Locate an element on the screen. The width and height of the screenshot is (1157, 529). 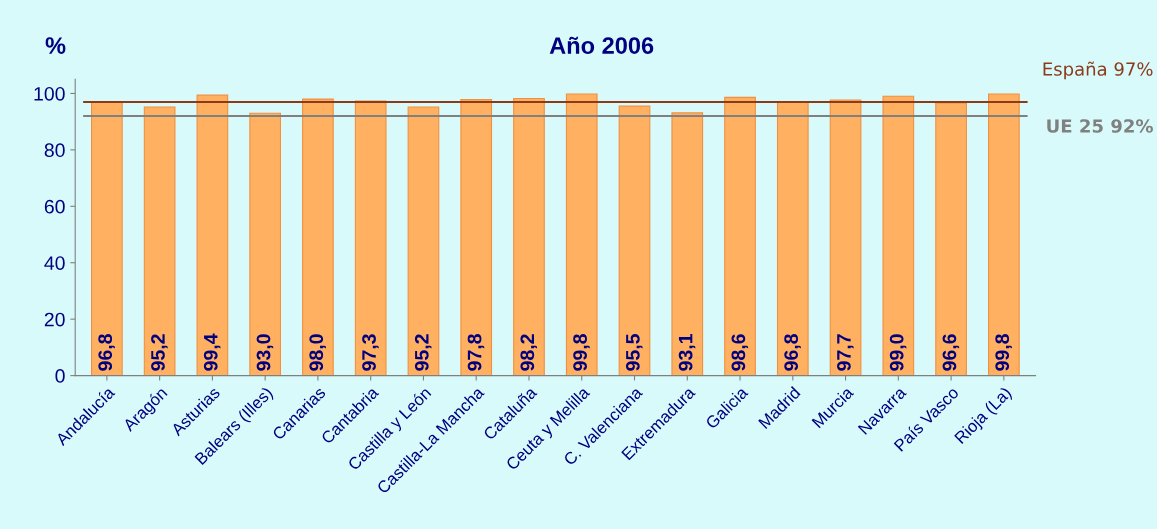
chart-title: Año 2006 is located at coordinates (601, 45).